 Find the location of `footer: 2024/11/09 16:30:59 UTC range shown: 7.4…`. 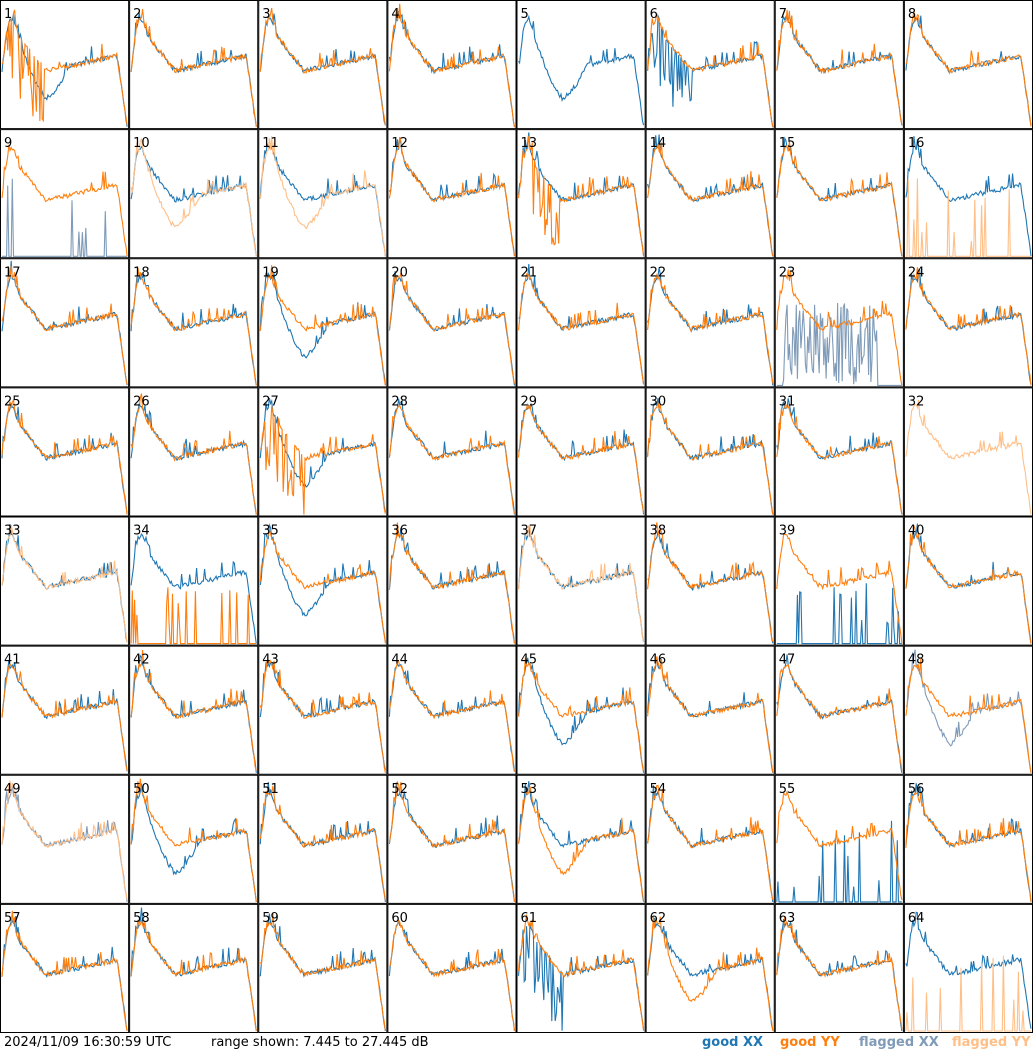

footer: 2024/11/09 16:30:59 UTC range shown: 7.4… is located at coordinates (516, 1043).